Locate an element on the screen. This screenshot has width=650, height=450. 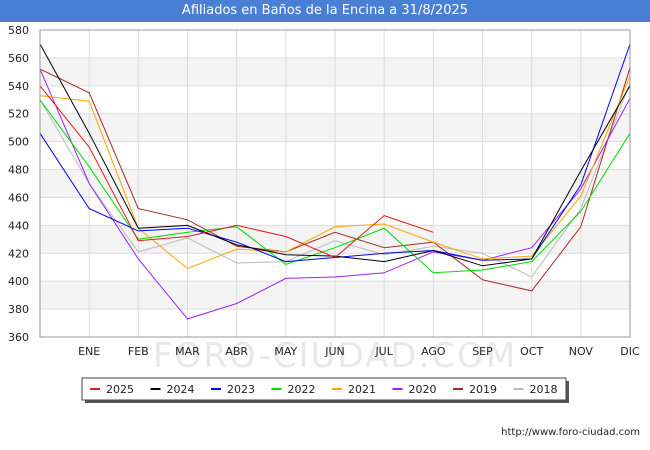
x-tick-label: OCT is located at coordinates (531, 351).